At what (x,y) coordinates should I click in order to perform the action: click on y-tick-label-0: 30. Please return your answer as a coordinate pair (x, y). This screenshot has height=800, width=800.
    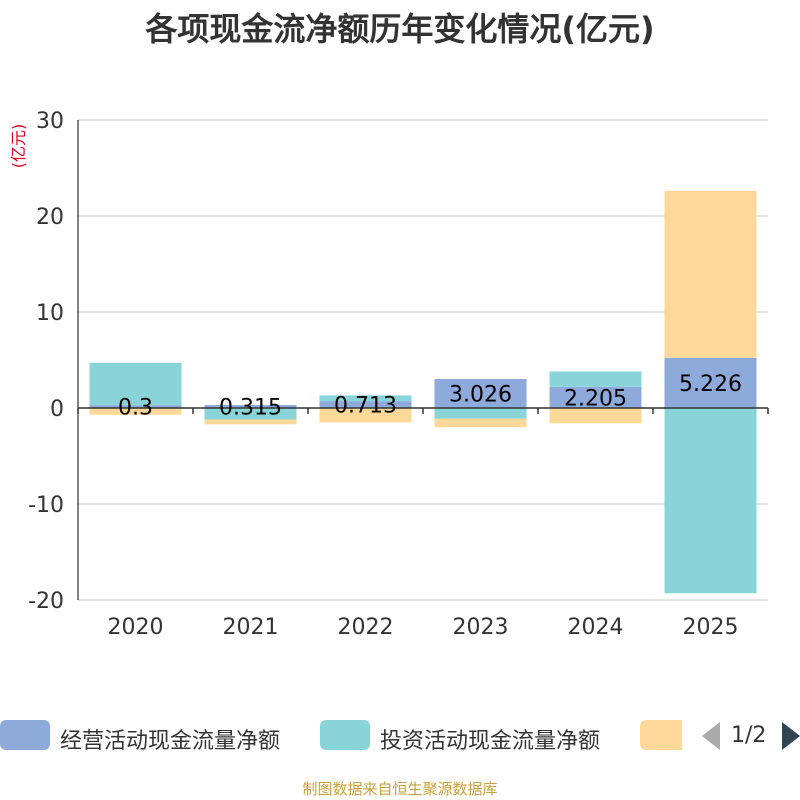
    Looking at the image, I should click on (50, 121).